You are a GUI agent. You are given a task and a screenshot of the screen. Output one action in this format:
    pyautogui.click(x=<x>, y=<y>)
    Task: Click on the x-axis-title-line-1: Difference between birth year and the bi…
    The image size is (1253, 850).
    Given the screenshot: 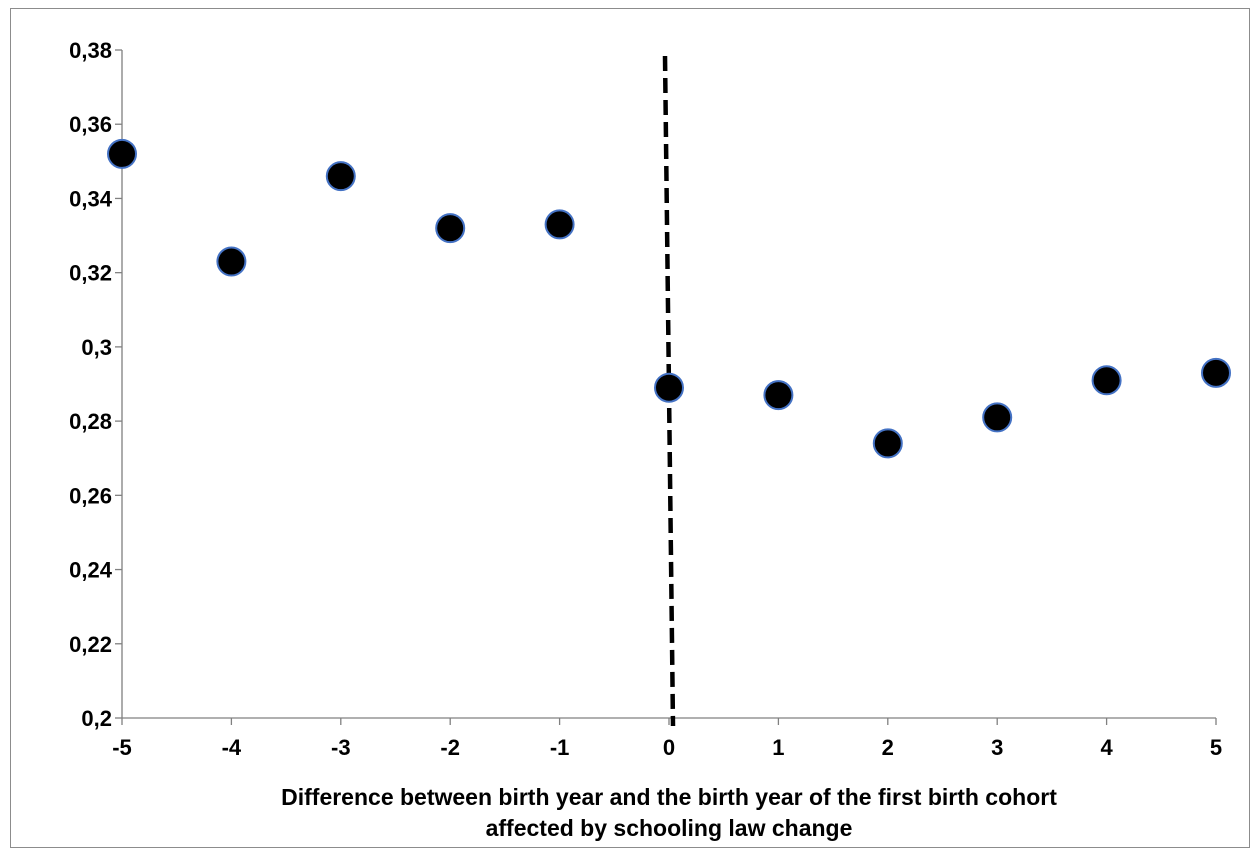 What is the action you would take?
    pyautogui.click(x=669, y=797)
    